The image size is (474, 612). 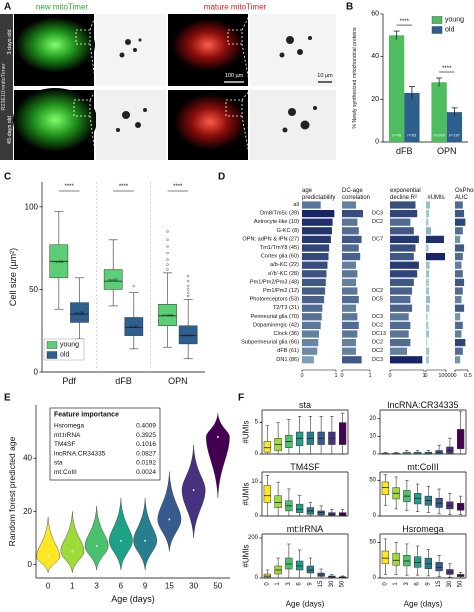 What do you see at coordinates (58, 463) in the screenshot?
I see `feature-name: sta` at bounding box center [58, 463].